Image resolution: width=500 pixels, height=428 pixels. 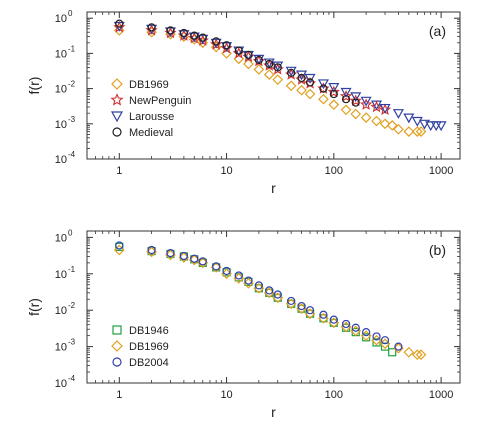 I want to click on x-tick-label: 10, so click(x=226, y=395).